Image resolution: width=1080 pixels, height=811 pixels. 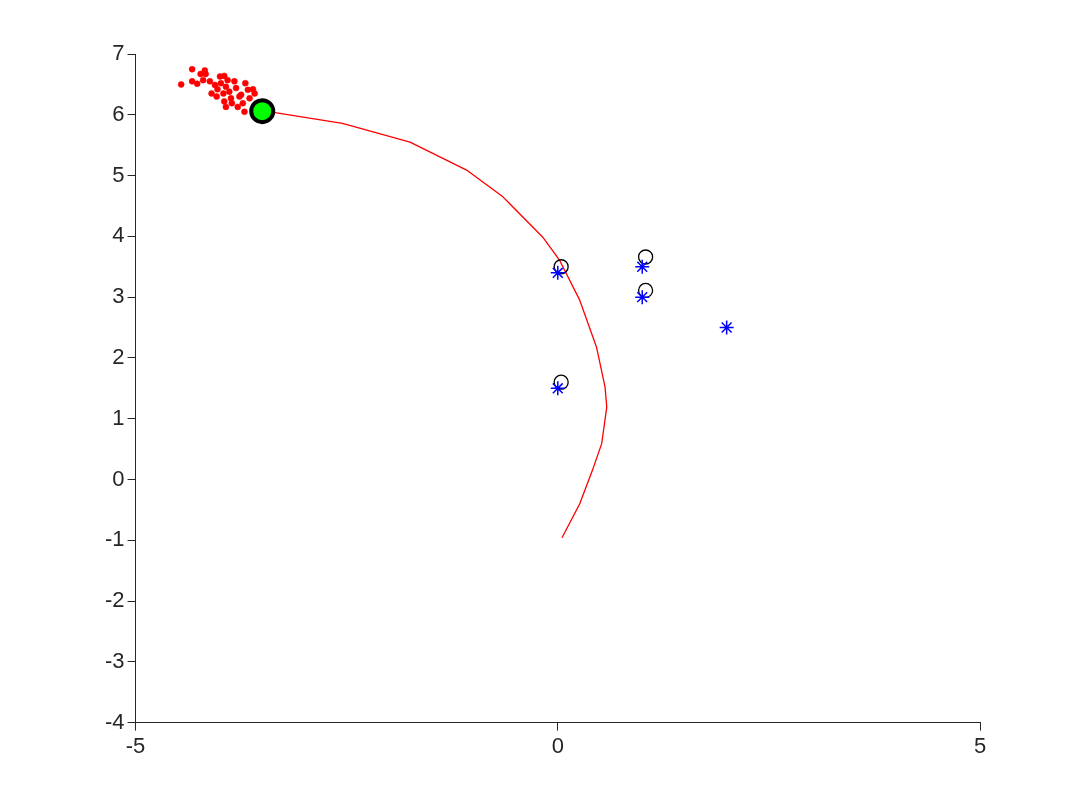 What do you see at coordinates (118, 53) in the screenshot?
I see `y-tick-label: 7` at bounding box center [118, 53].